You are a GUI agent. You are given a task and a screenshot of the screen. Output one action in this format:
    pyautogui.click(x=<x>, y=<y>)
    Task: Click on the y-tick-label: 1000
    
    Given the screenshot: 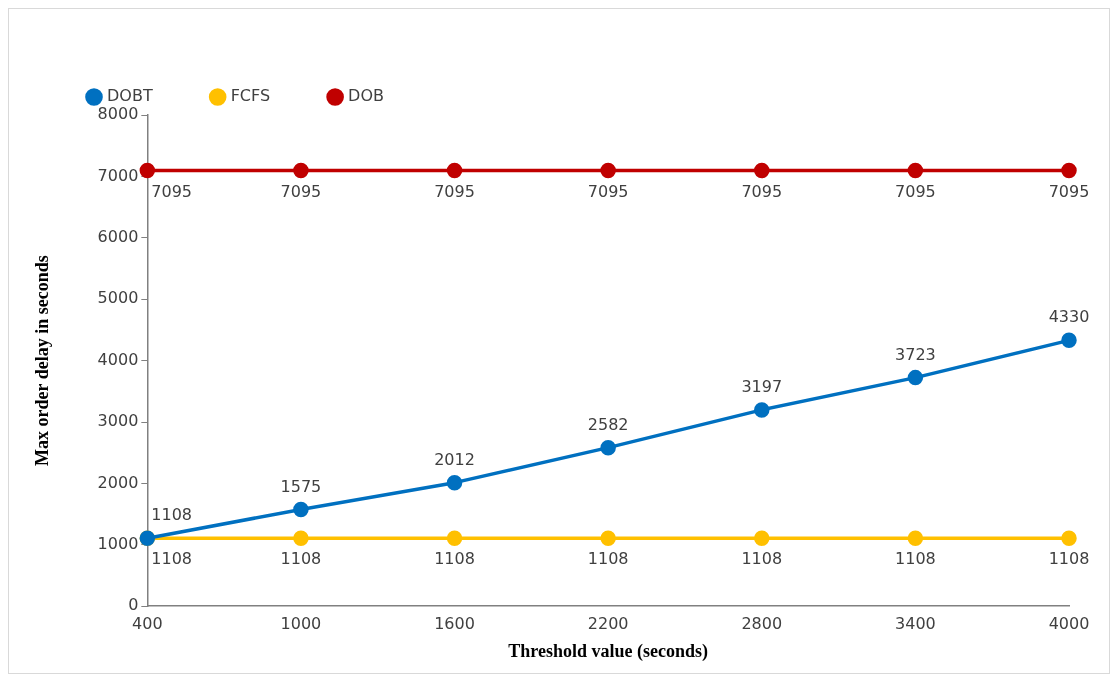 What is the action you would take?
    pyautogui.click(x=118, y=543)
    